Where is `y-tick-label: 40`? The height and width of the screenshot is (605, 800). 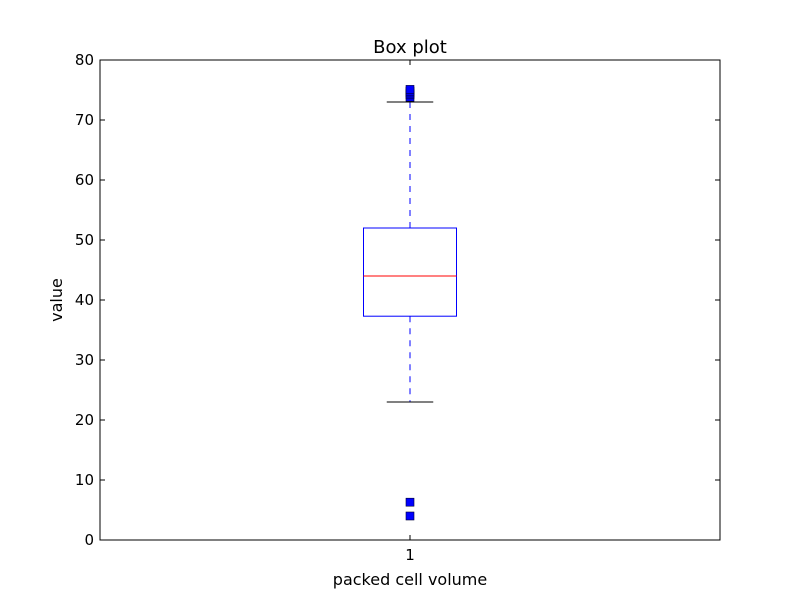 y-tick-label: 40 is located at coordinates (84, 300).